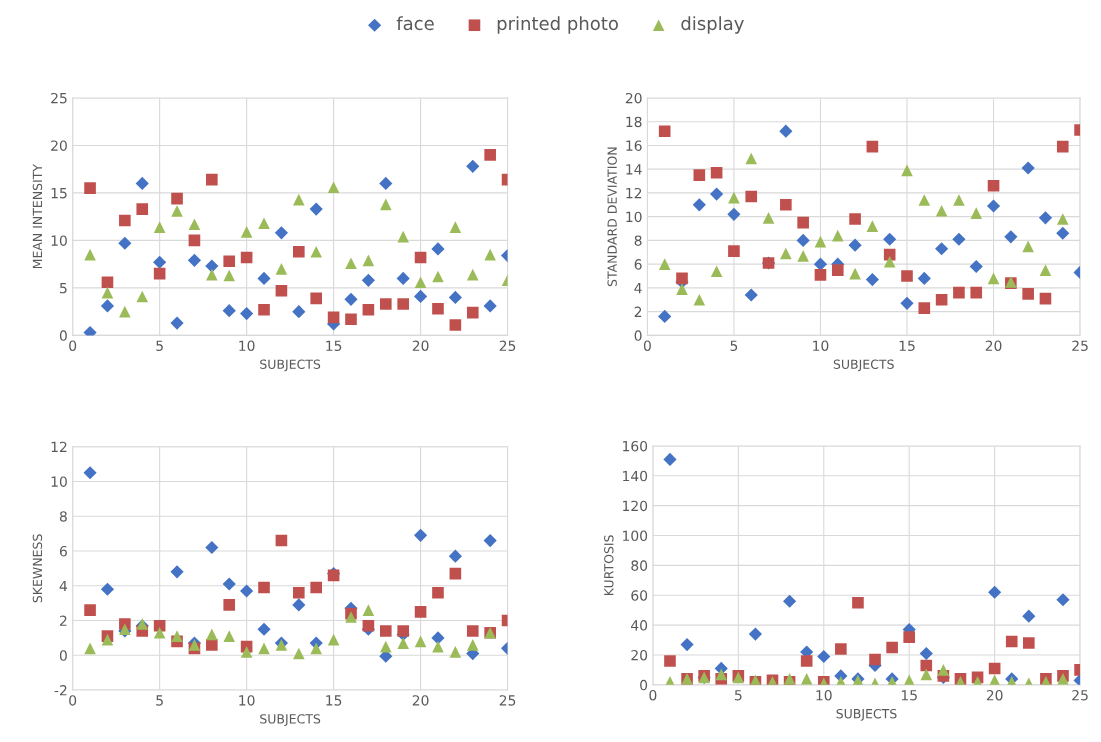  What do you see at coordinates (59, 193) in the screenshot?
I see `y-tick-label: 15` at bounding box center [59, 193].